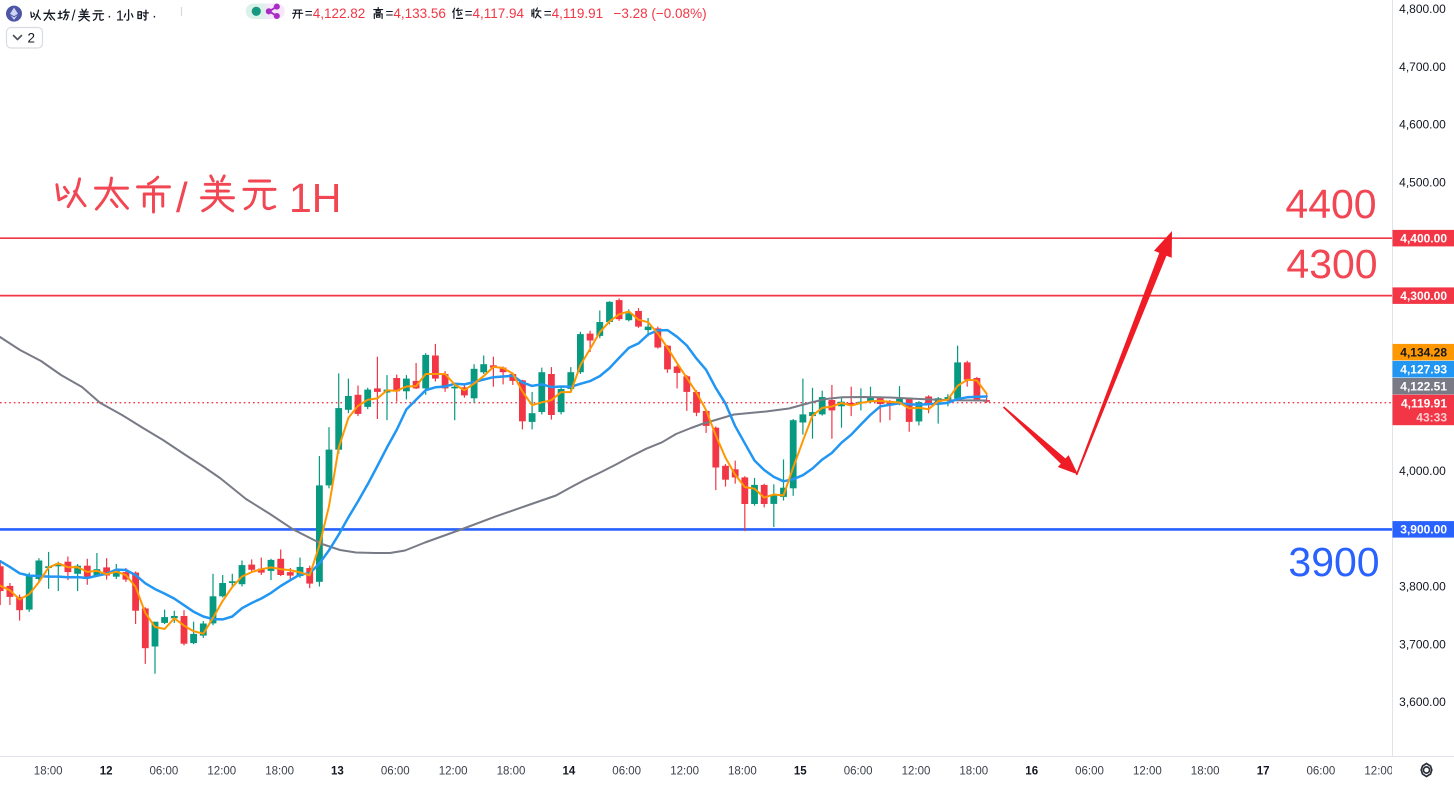 Image resolution: width=1454 pixels, height=785 pixels. Describe the element at coordinates (32, 38) in the screenshot. I see `svg-text: 2` at that location.